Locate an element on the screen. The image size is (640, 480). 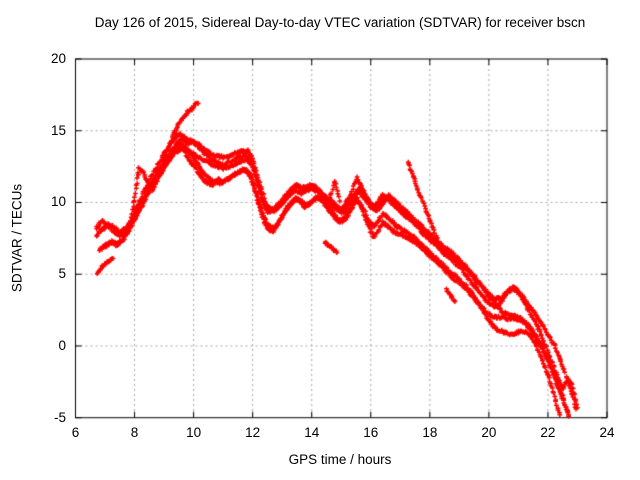
x-tick-label: 16 is located at coordinates (371, 432).